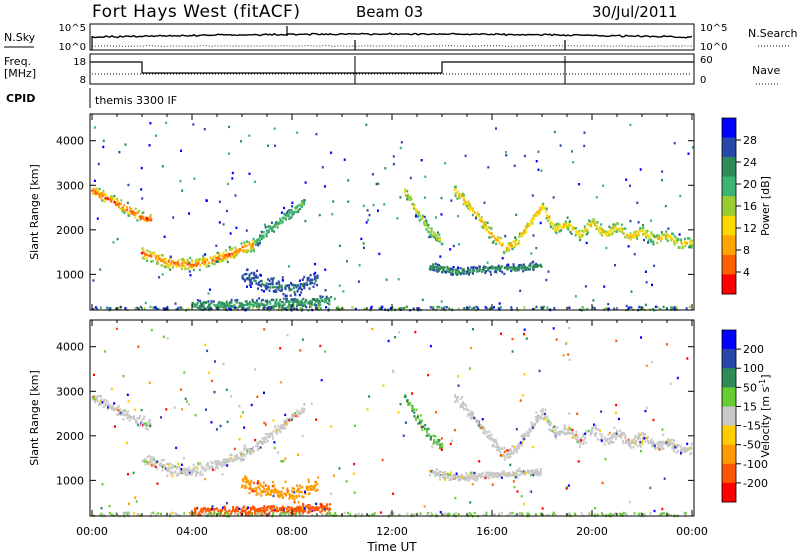 The image size is (800, 554). I want to click on x-axis-tick-labels: 00:00 04:00 08:00 12:00 16:00 20:00 00:00, so click(392, 531).